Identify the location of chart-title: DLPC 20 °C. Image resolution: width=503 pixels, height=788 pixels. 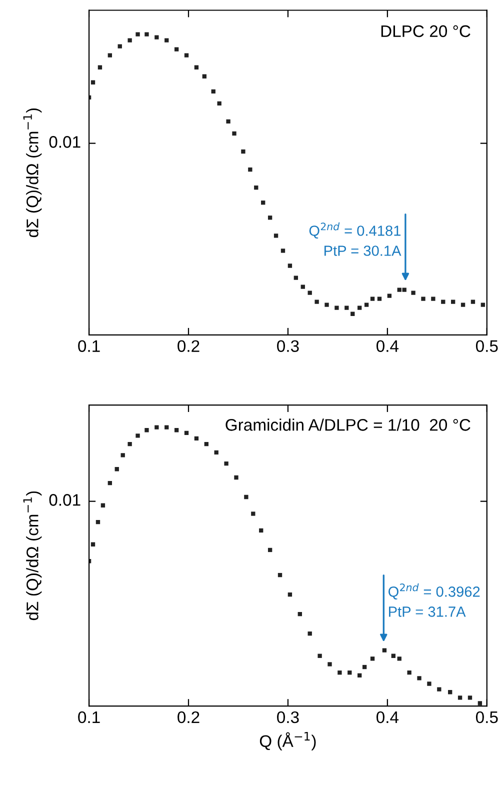
(425, 31).